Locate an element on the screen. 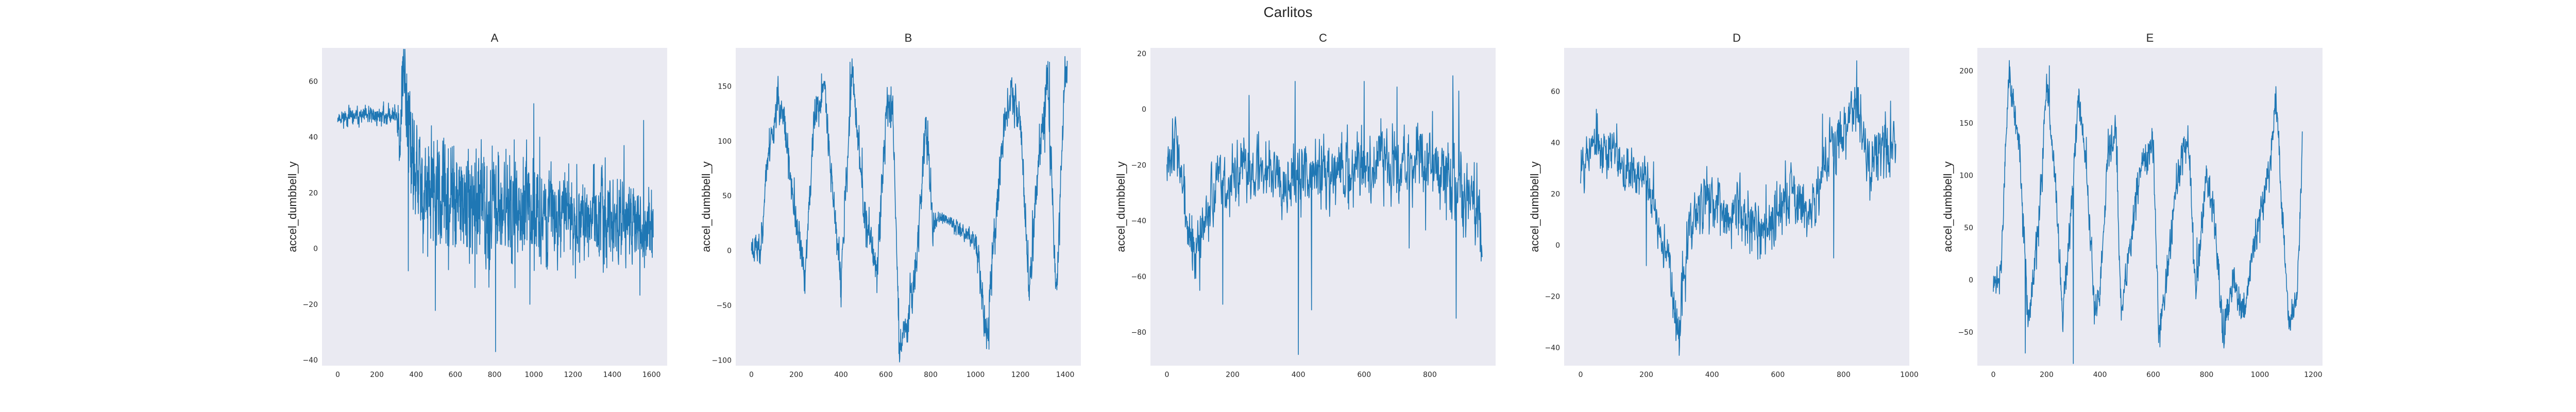 The width and height of the screenshot is (2576, 412). figure-title: Carlitos is located at coordinates (1288, 12).